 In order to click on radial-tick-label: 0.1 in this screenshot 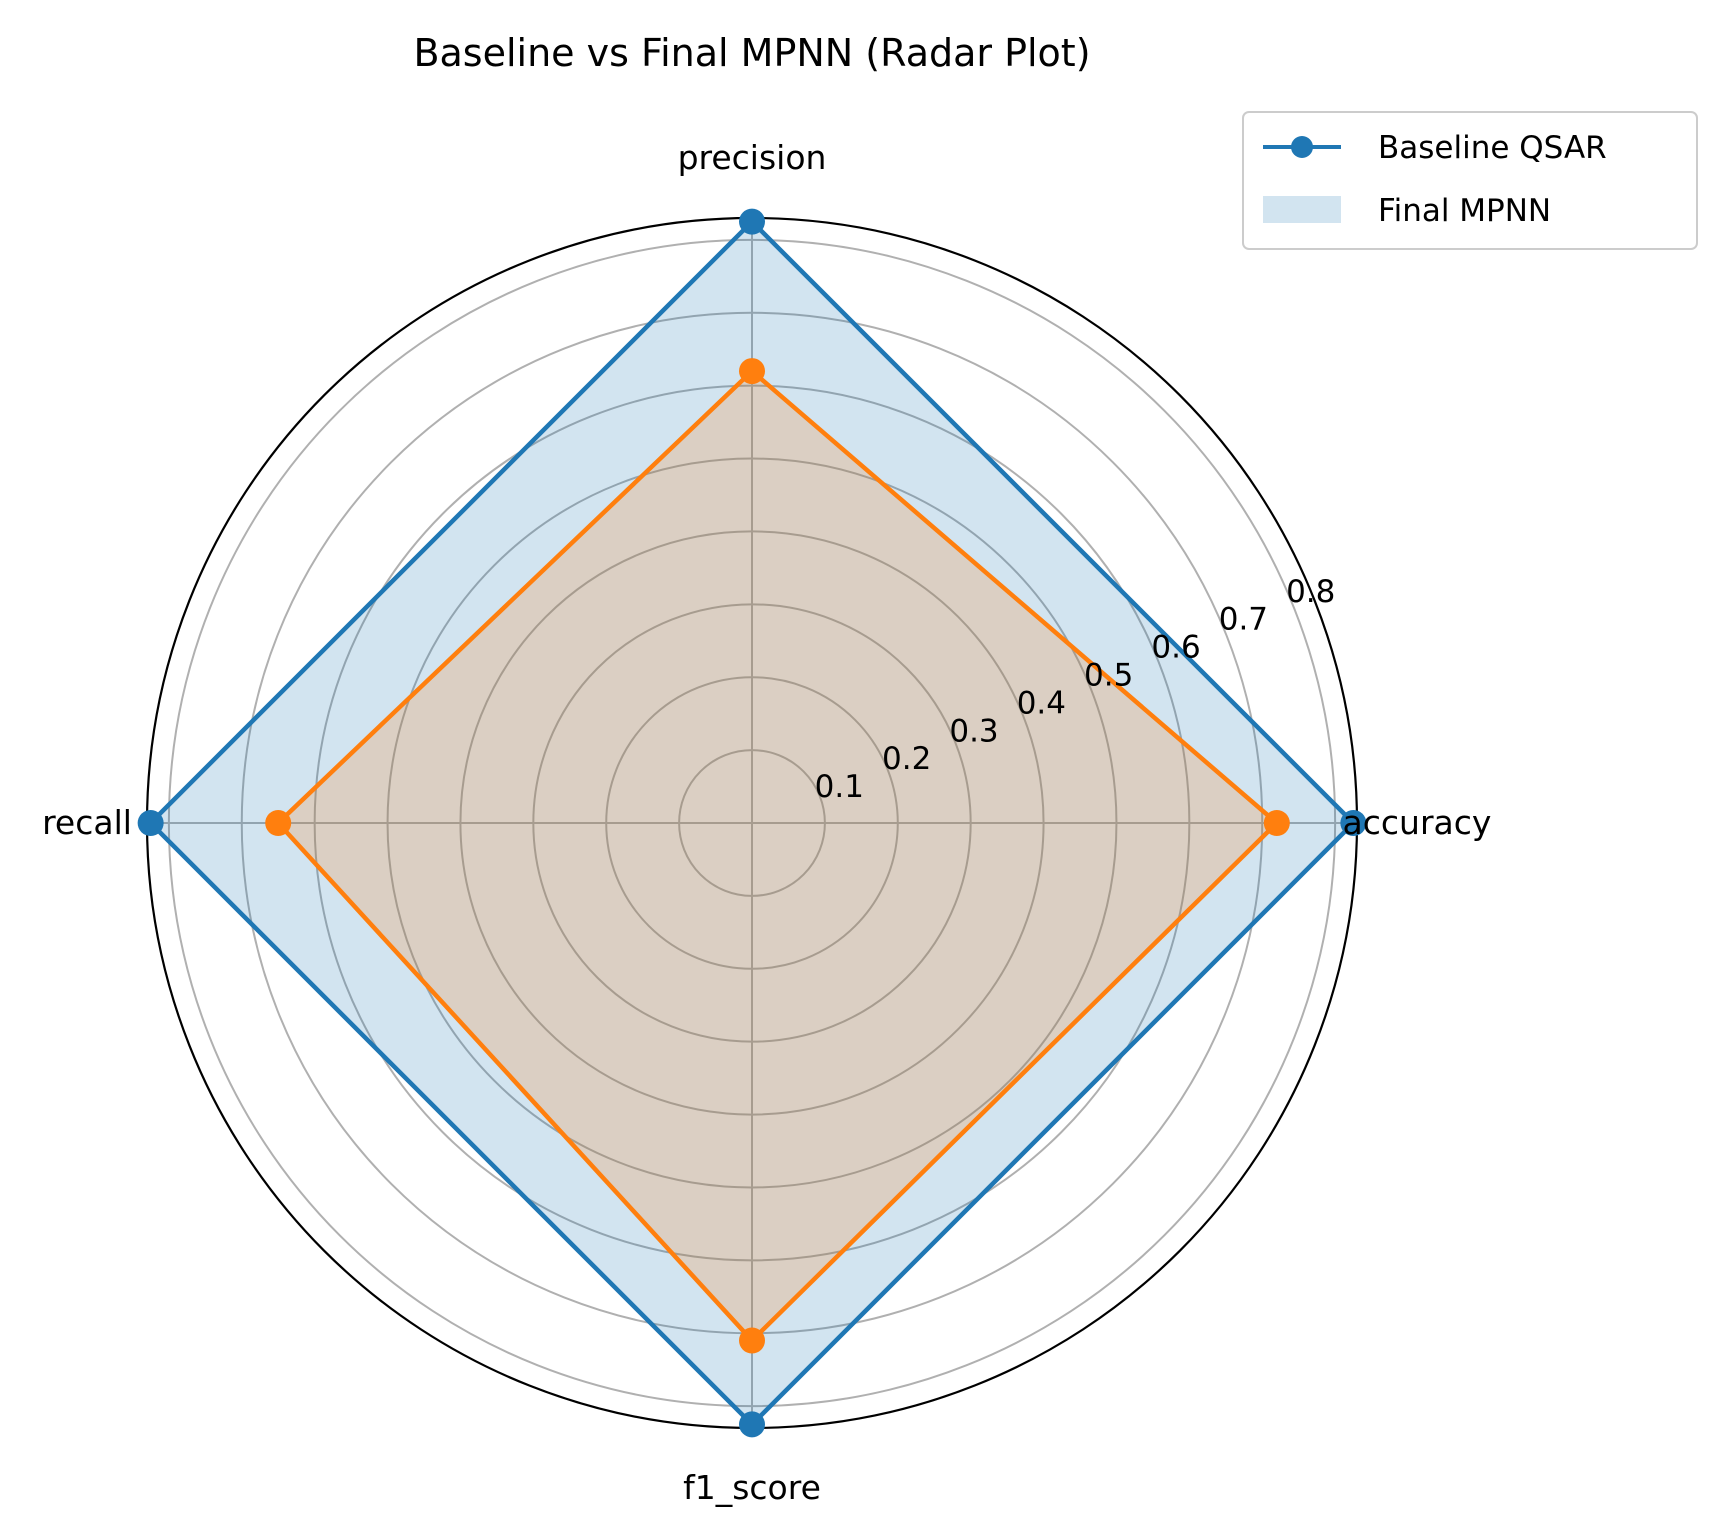, I will do `click(839, 787)`.